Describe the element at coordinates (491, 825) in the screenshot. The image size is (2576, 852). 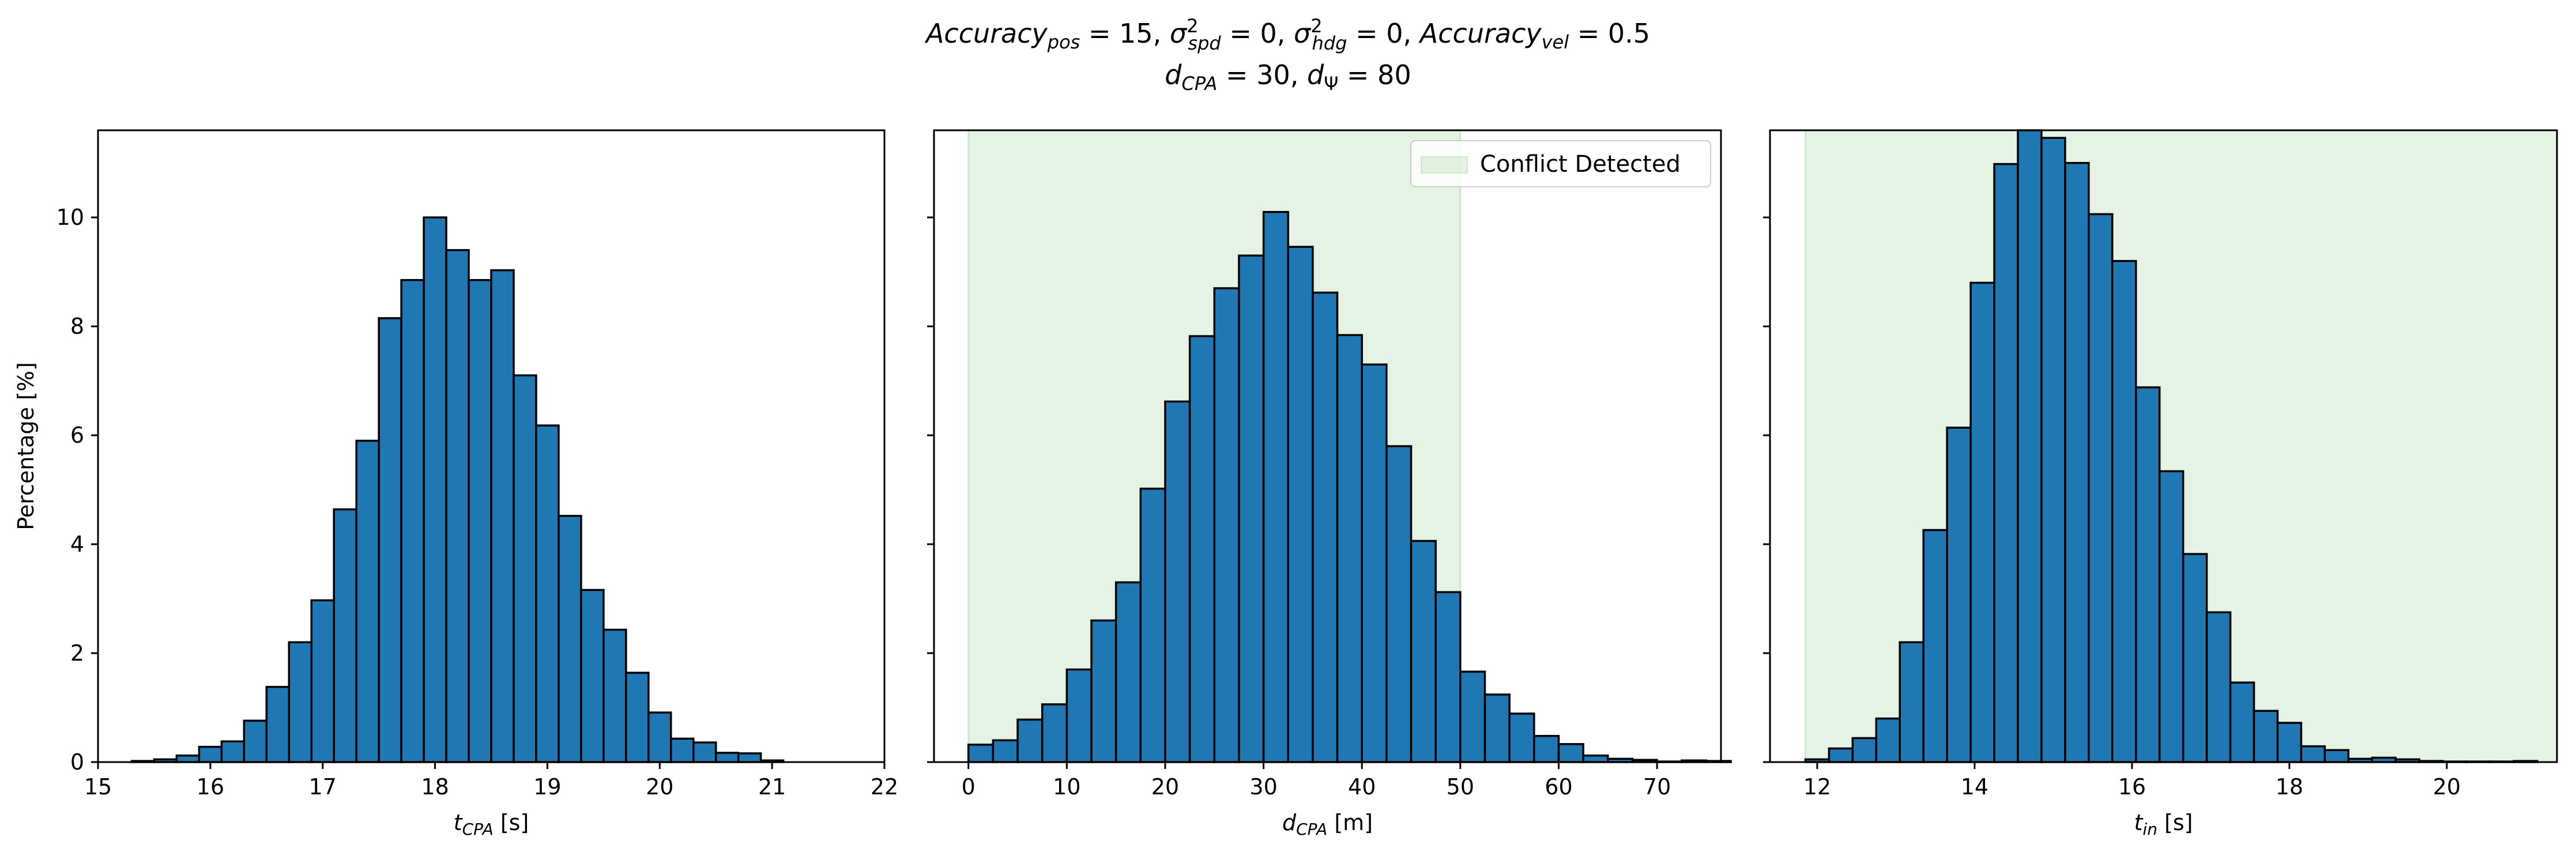
I see `x-axis-label: tCPA [s]` at that location.